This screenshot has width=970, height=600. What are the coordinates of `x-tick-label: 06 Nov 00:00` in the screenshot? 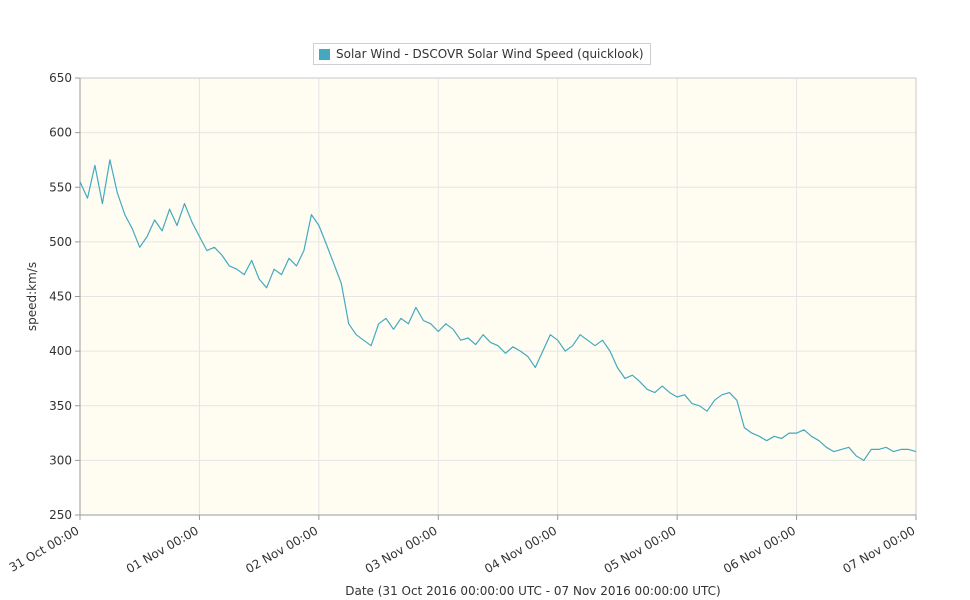 It's located at (759, 549).